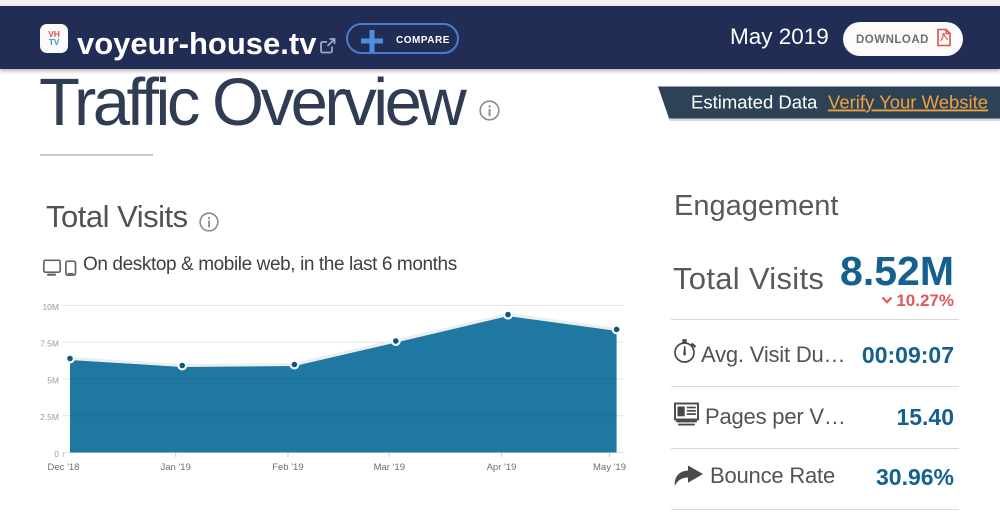  What do you see at coordinates (49, 344) in the screenshot?
I see `svg-text: 7.5M` at bounding box center [49, 344].